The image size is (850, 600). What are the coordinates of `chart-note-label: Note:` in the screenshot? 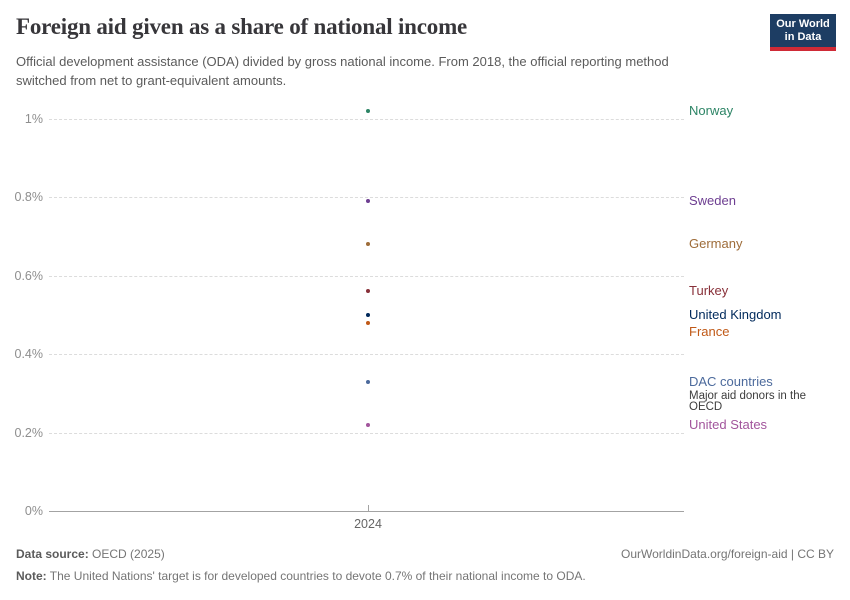 It's located at (31, 576).